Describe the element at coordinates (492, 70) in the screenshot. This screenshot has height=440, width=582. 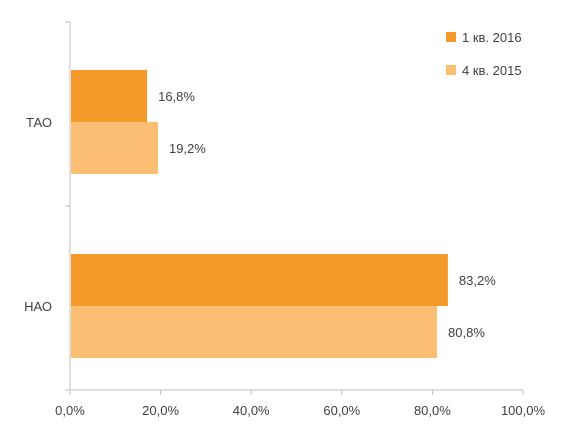
I see `legend-label: 4 кв. 2015` at that location.